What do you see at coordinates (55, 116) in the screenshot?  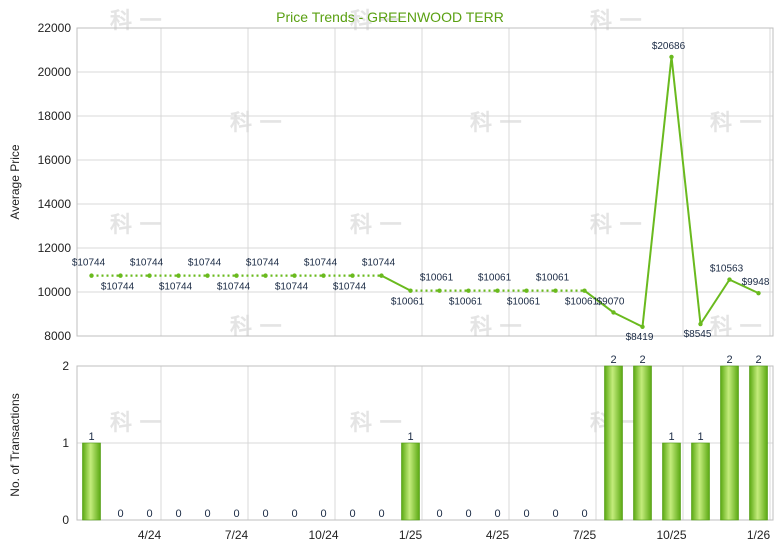 I see `price-y-tick-label: 18000` at bounding box center [55, 116].